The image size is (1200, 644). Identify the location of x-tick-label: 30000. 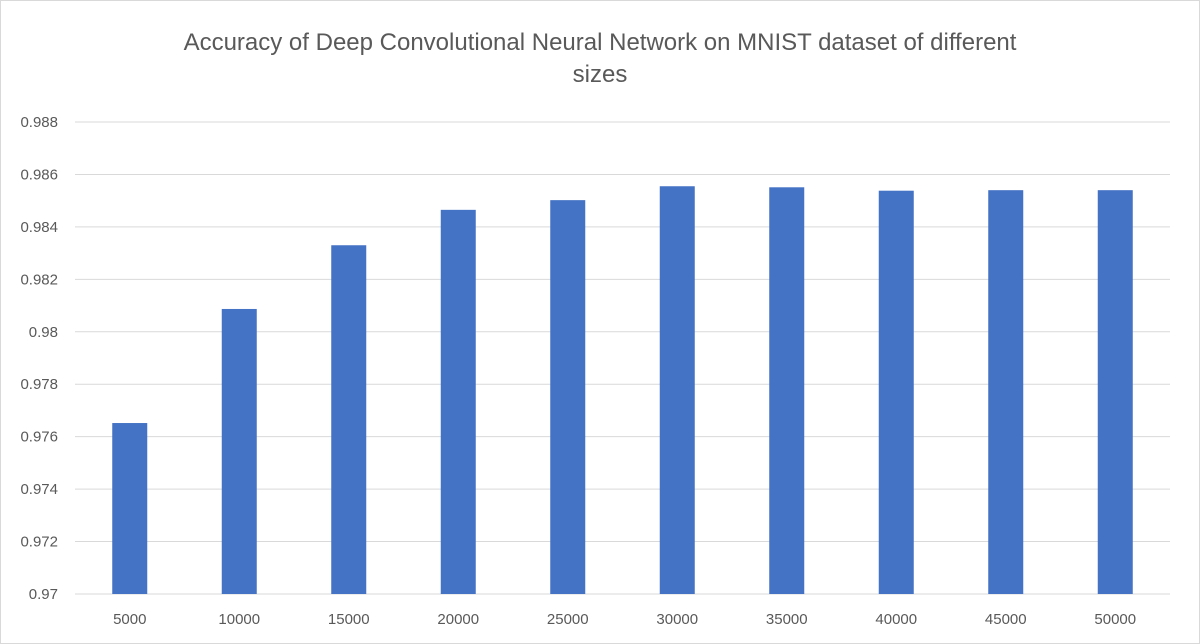
(677, 619).